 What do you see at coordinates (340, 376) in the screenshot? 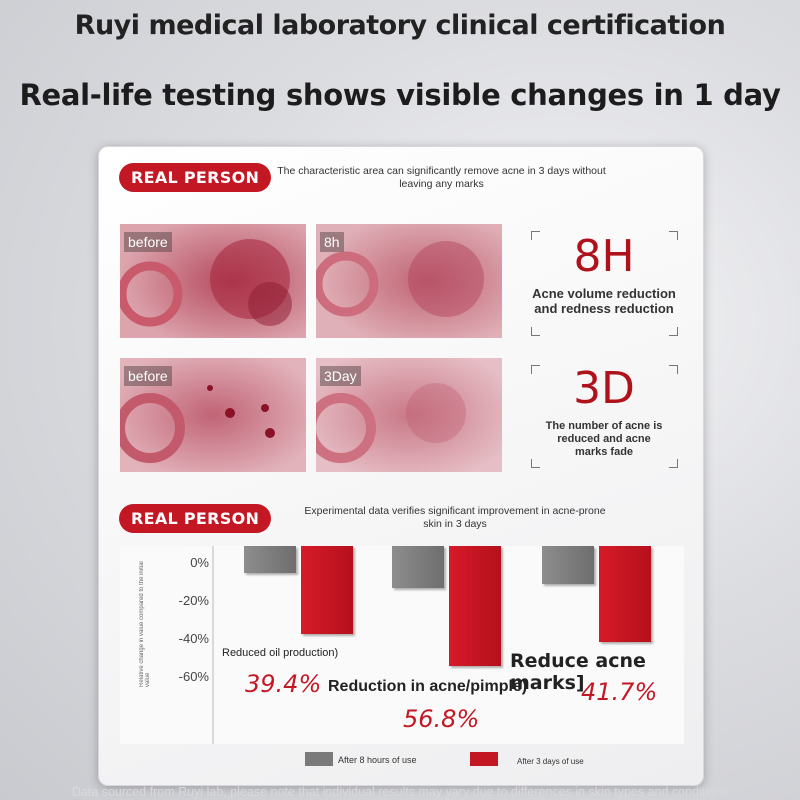
I see `photo-label: 3Day` at bounding box center [340, 376].